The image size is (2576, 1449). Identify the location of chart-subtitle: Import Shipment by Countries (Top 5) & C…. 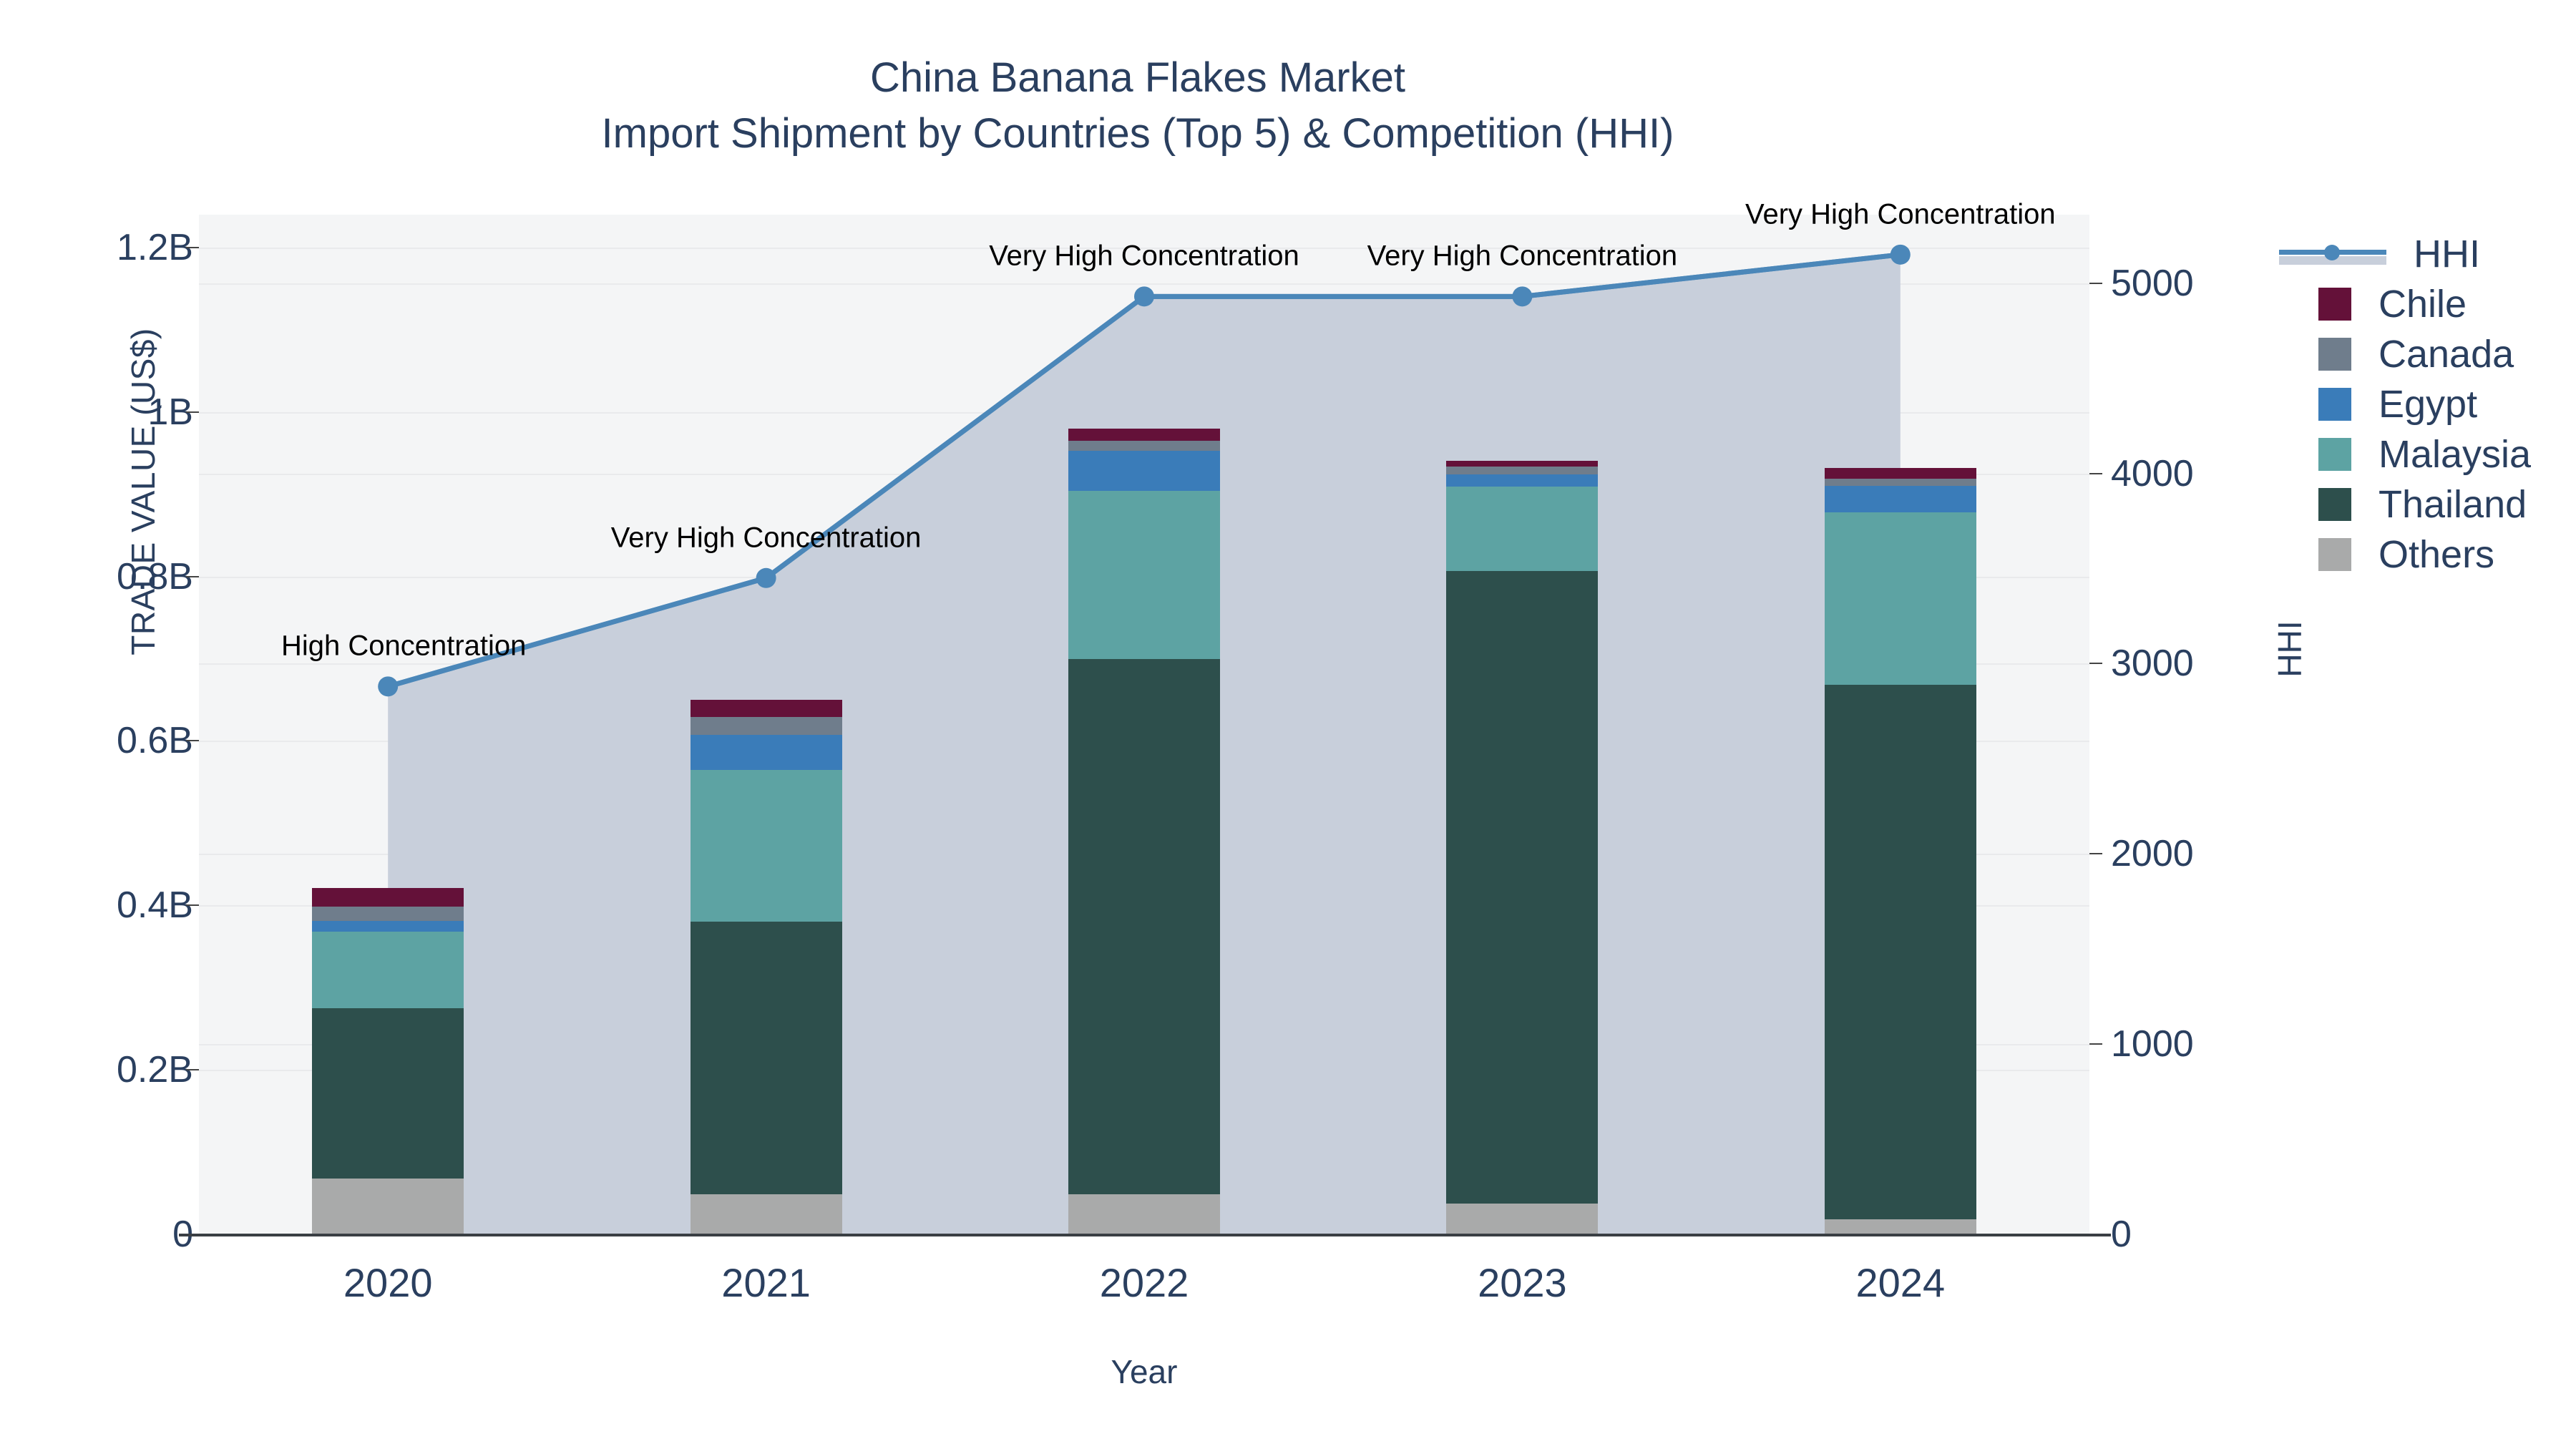
(1137, 133).